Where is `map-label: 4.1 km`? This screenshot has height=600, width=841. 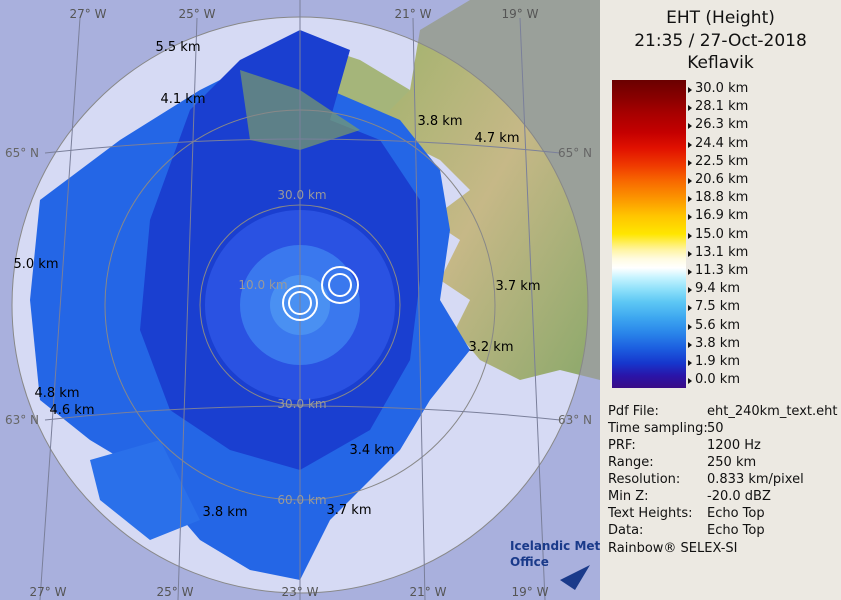
map-label: 4.1 km is located at coordinates (183, 99).